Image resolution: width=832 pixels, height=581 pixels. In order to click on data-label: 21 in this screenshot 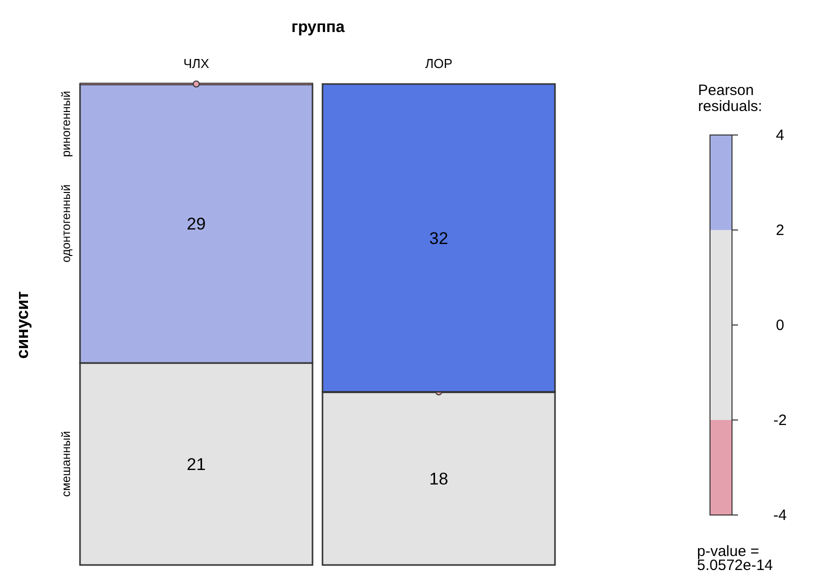, I will do `click(196, 464)`.